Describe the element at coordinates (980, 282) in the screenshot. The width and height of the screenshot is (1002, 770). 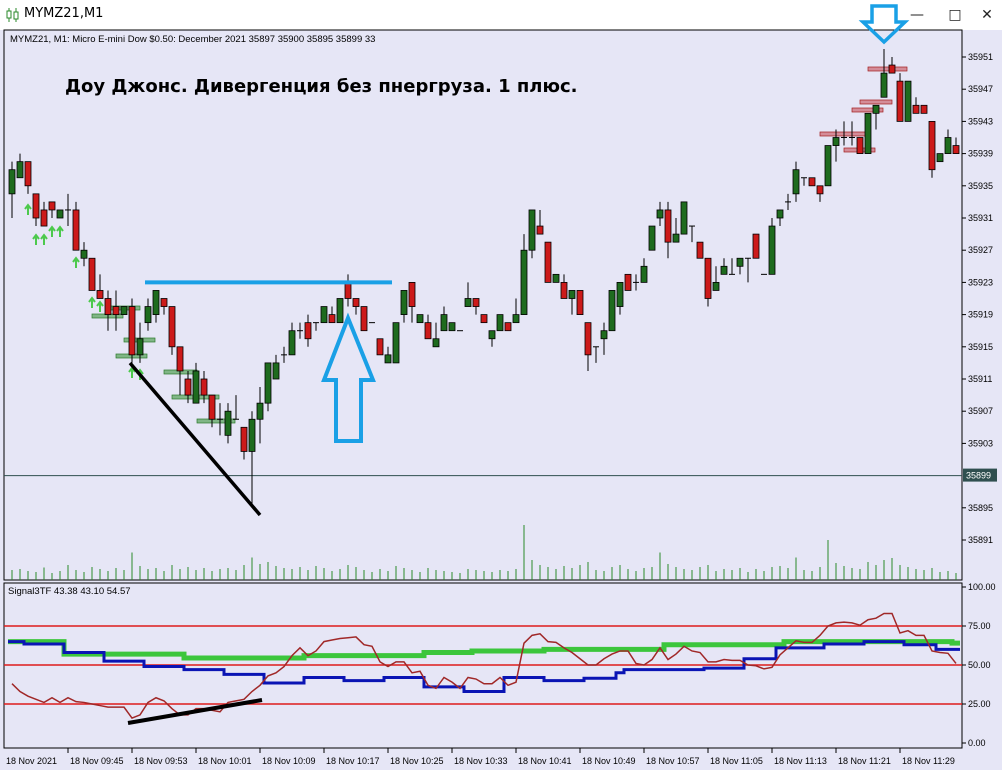
I see `price-tick-label: 35923` at that location.